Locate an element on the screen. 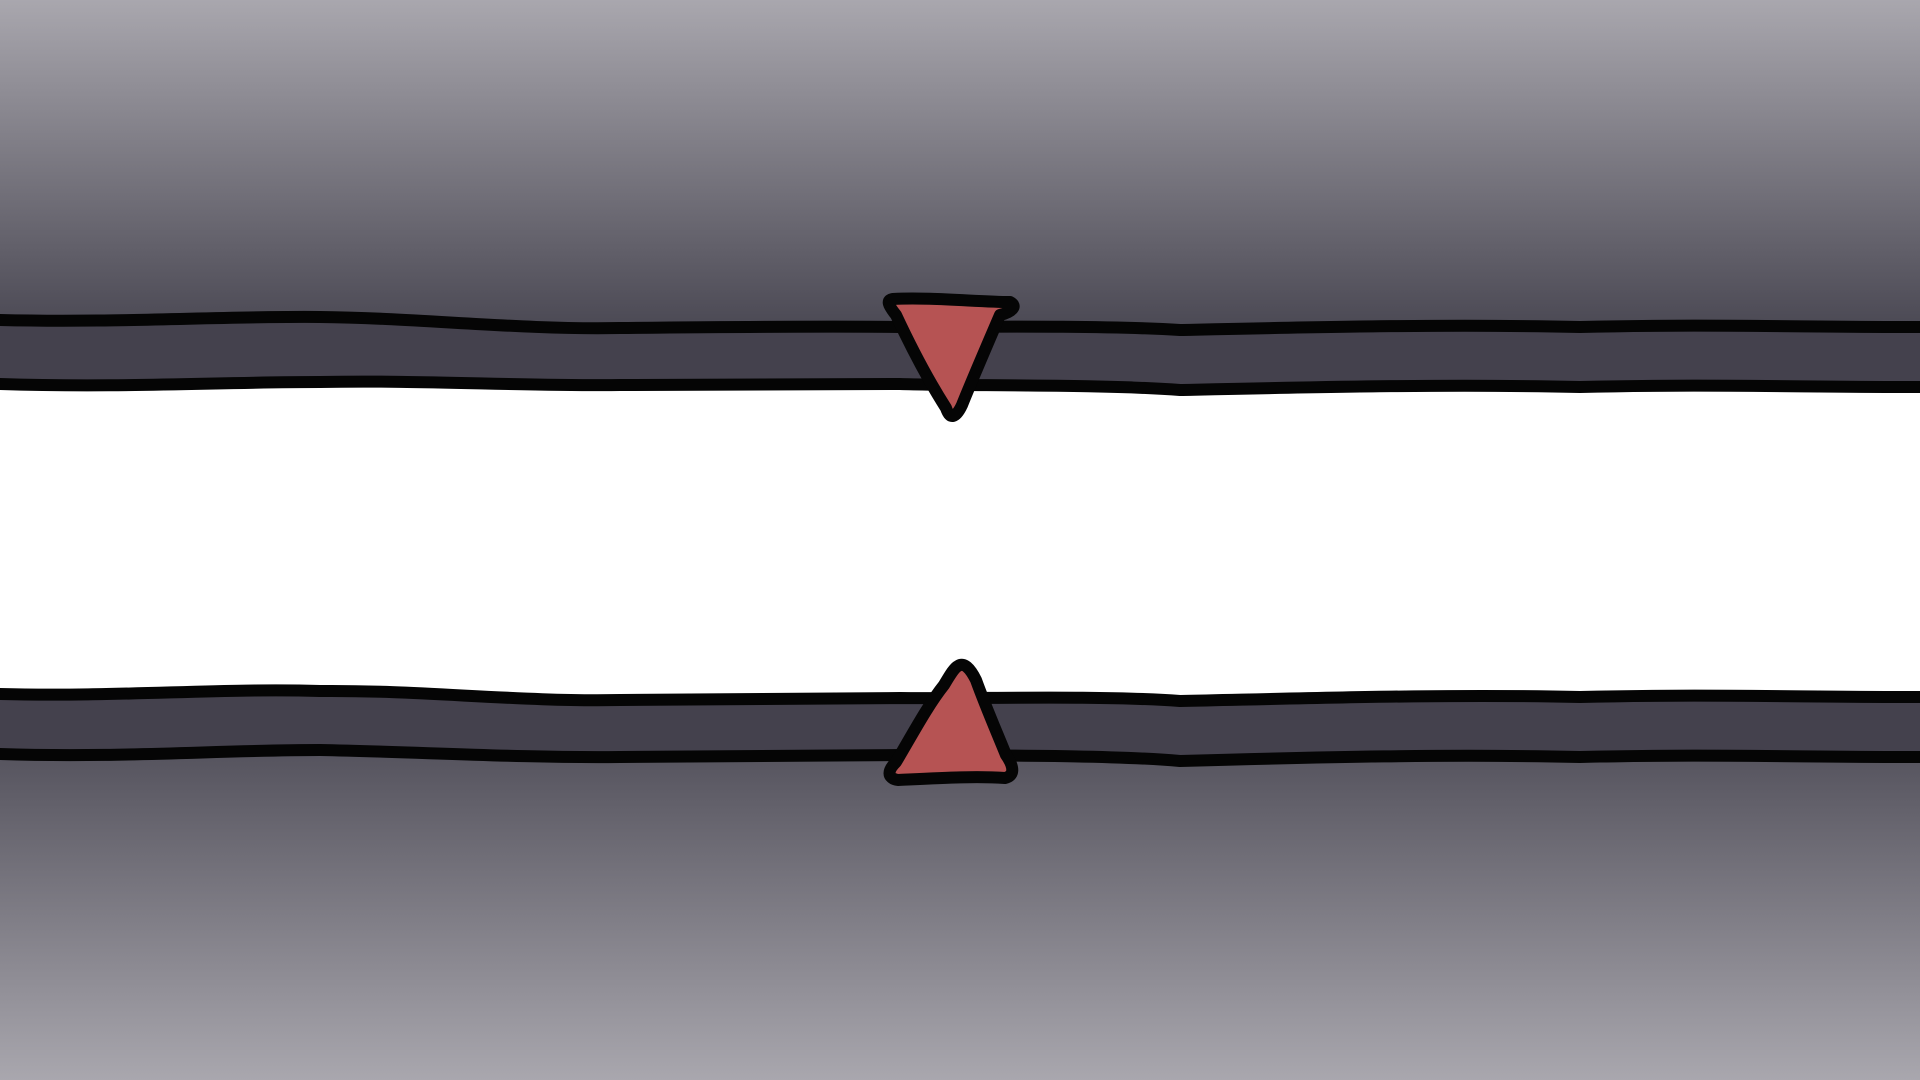 This screenshot has width=1920, height=1080. triangle-up-icon is located at coordinates (951, 722).